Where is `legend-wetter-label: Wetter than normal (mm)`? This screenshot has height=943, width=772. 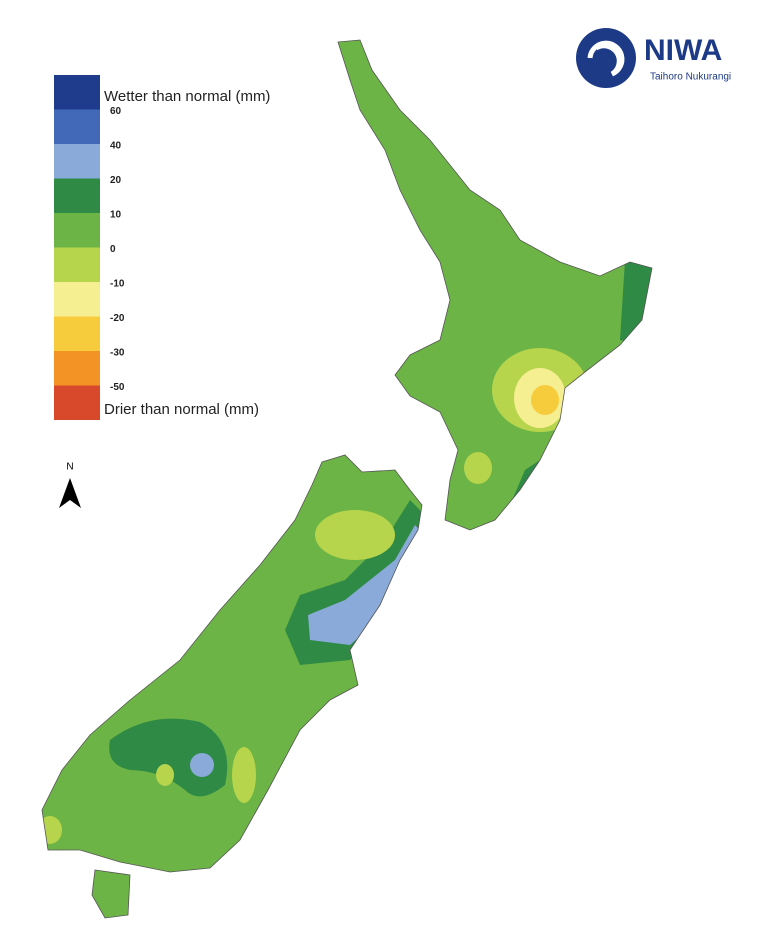
legend-wetter-label: Wetter than normal (mm) is located at coordinates (187, 96).